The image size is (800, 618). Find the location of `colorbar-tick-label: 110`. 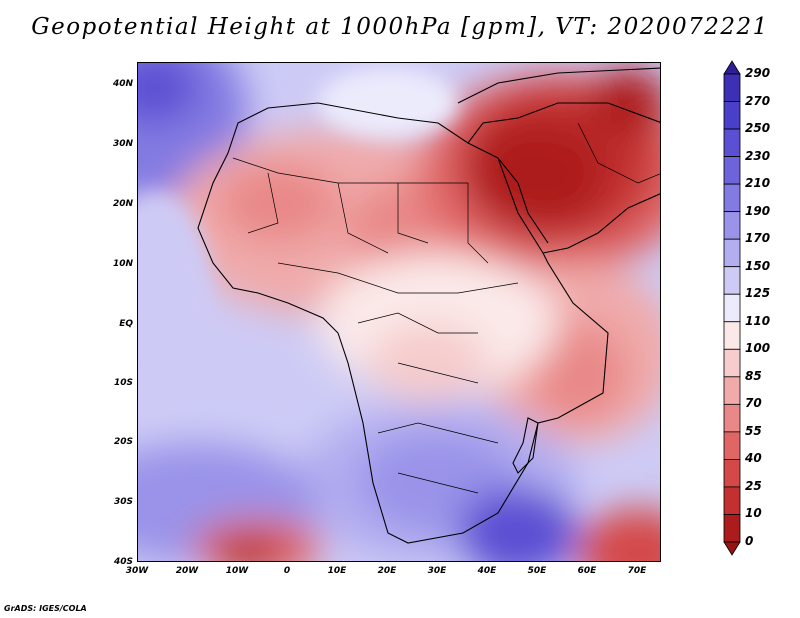

colorbar-tick-label: 110 is located at coordinates (758, 320).